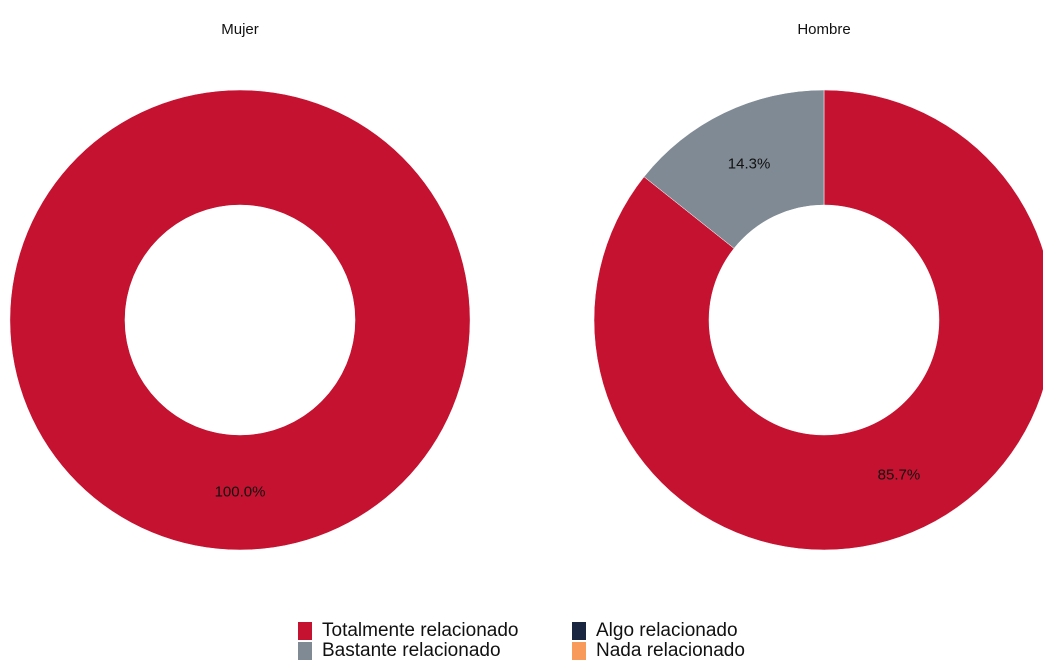 The height and width of the screenshot is (662, 1043). What do you see at coordinates (420, 630) in the screenshot?
I see `legend-label: Totalmente relacionado` at bounding box center [420, 630].